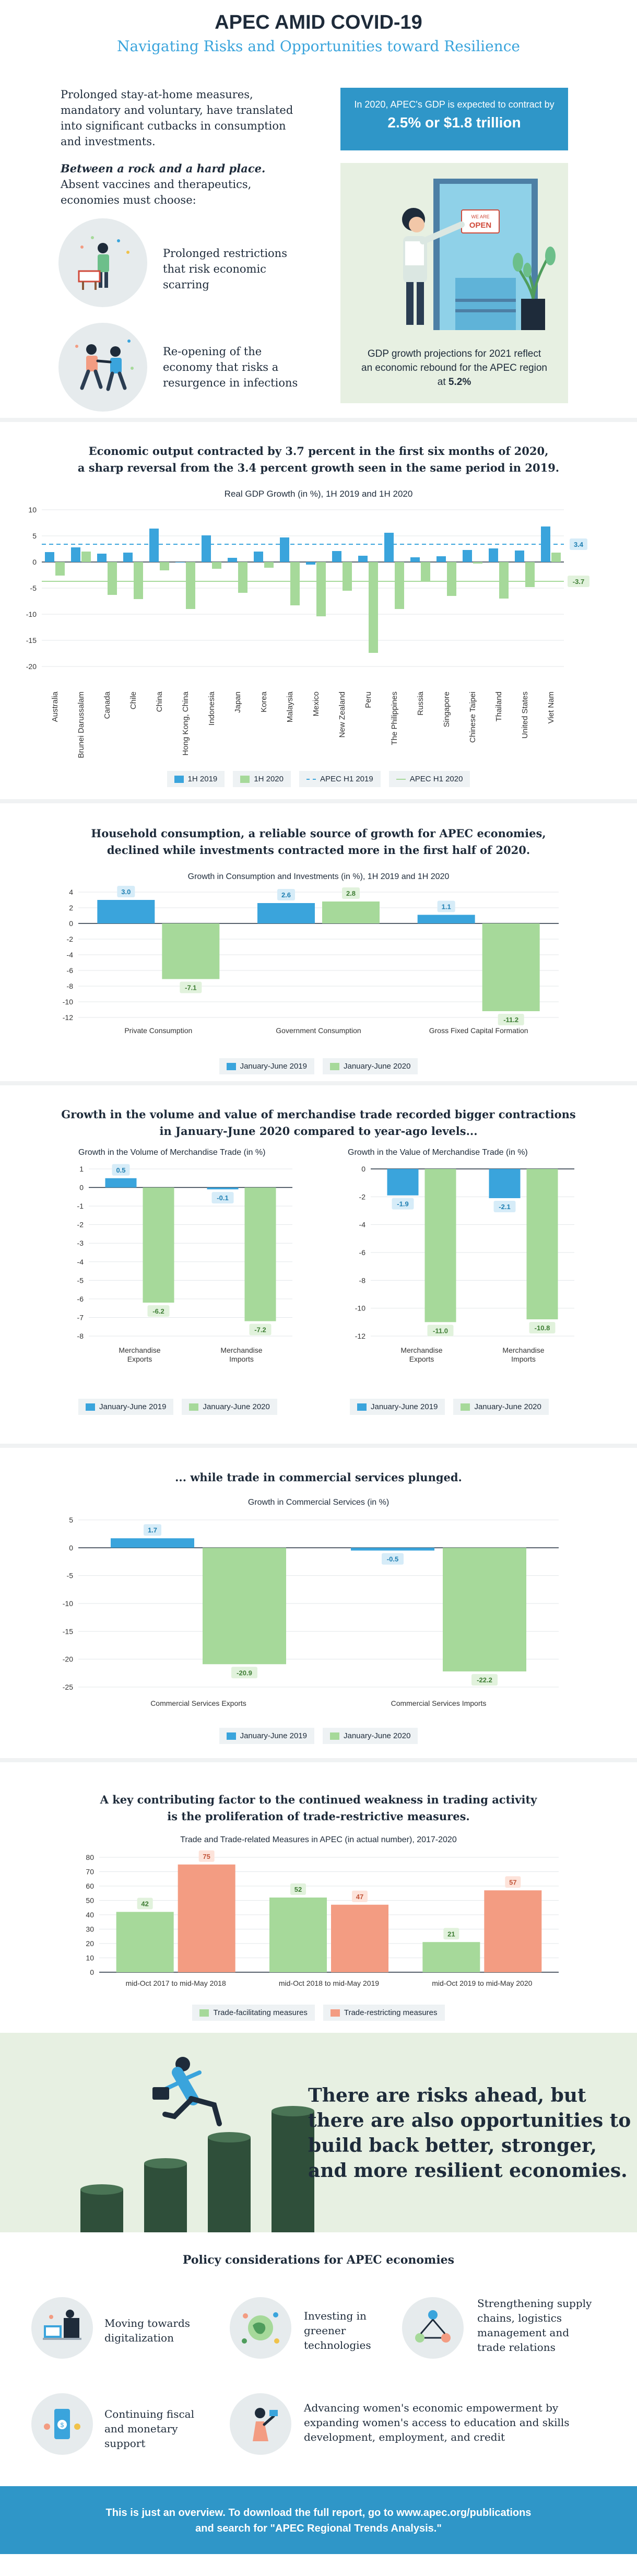 This screenshot has width=637, height=2576. I want to click on data-label: 75, so click(206, 1856).